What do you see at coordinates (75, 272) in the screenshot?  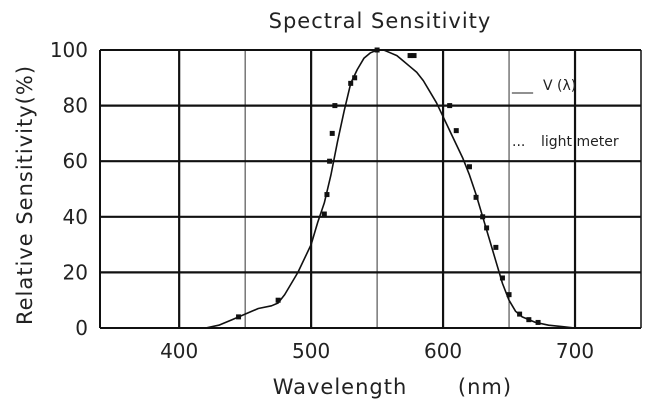 I see `y-tick-label: 20` at bounding box center [75, 272].